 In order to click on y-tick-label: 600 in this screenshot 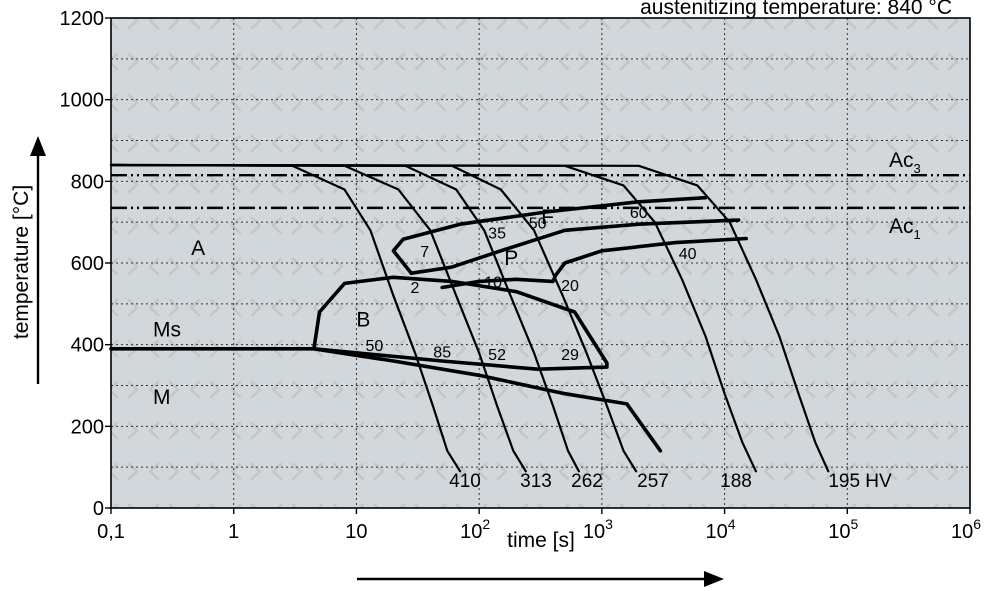, I will do `click(87, 264)`.